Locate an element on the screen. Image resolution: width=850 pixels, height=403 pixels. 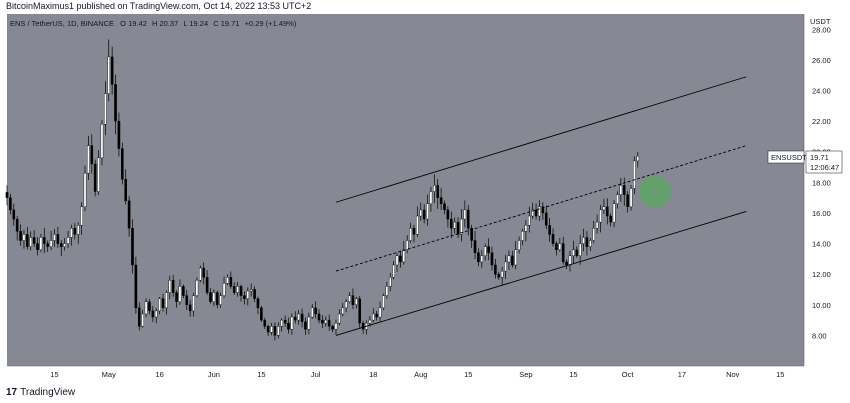
price-tick-label: 26.00 is located at coordinates (821, 60).